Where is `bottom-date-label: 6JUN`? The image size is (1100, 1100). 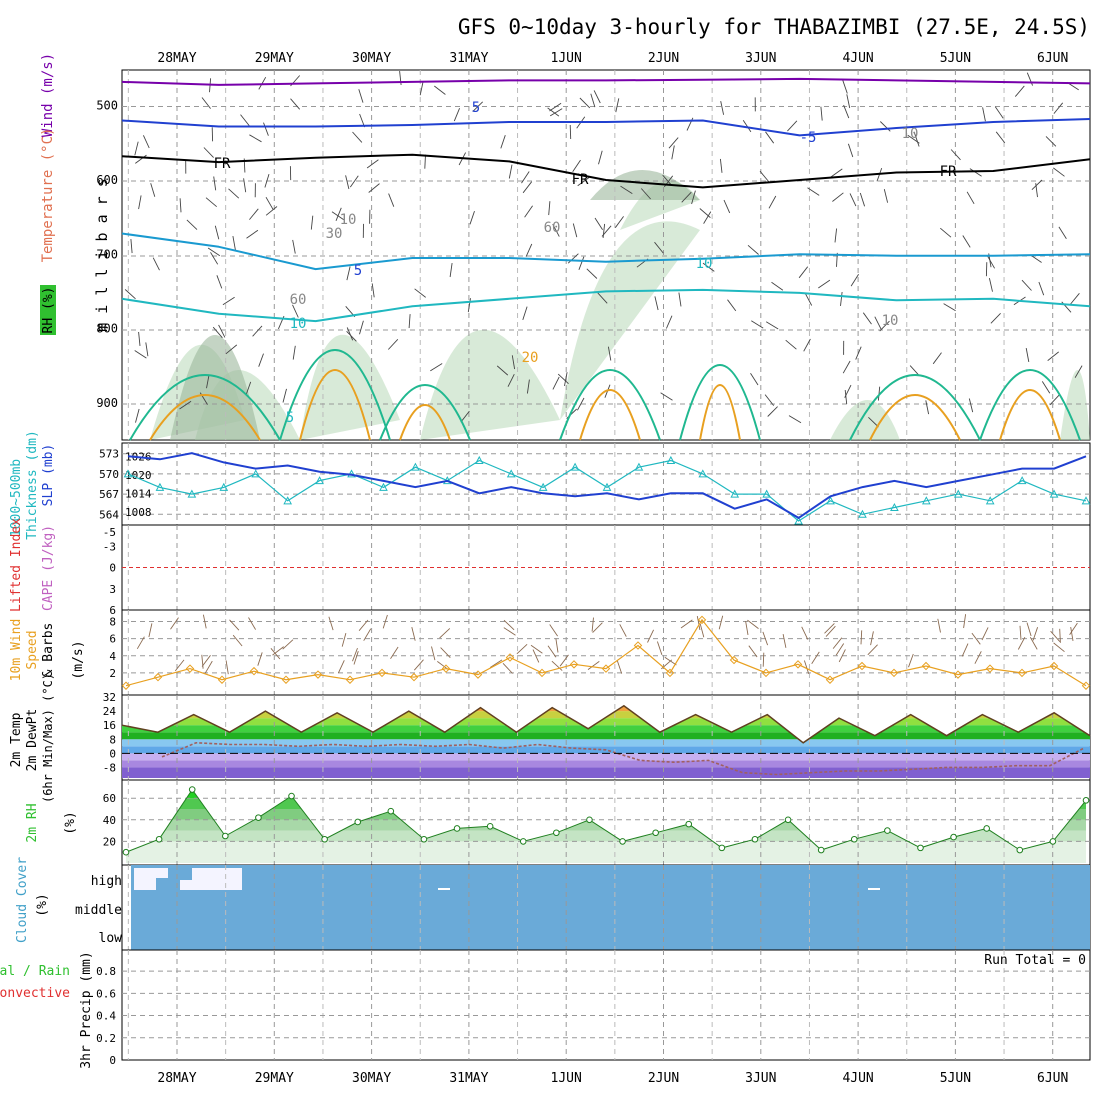
bottom-date-label: 6JUN is located at coordinates (1052, 1078).